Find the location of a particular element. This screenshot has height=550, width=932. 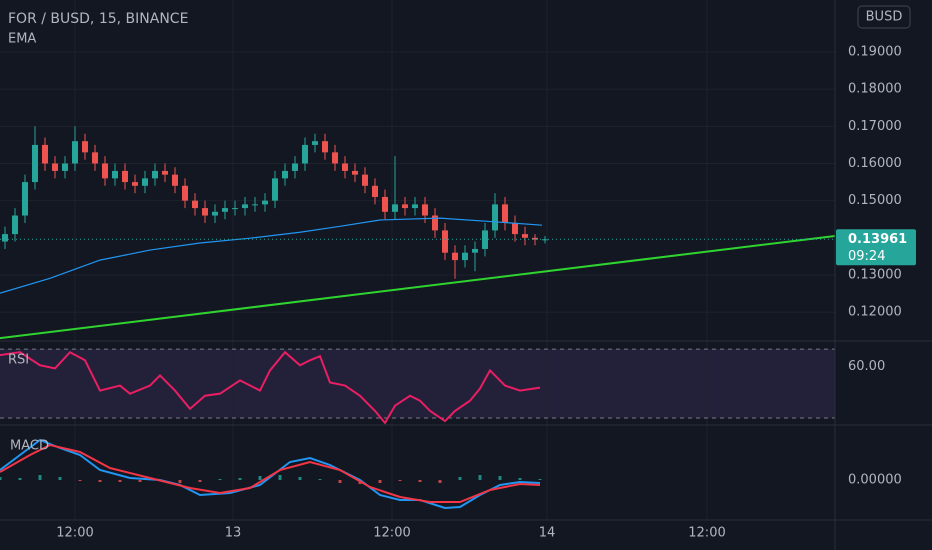

last-price-box is located at coordinates (876, 247).